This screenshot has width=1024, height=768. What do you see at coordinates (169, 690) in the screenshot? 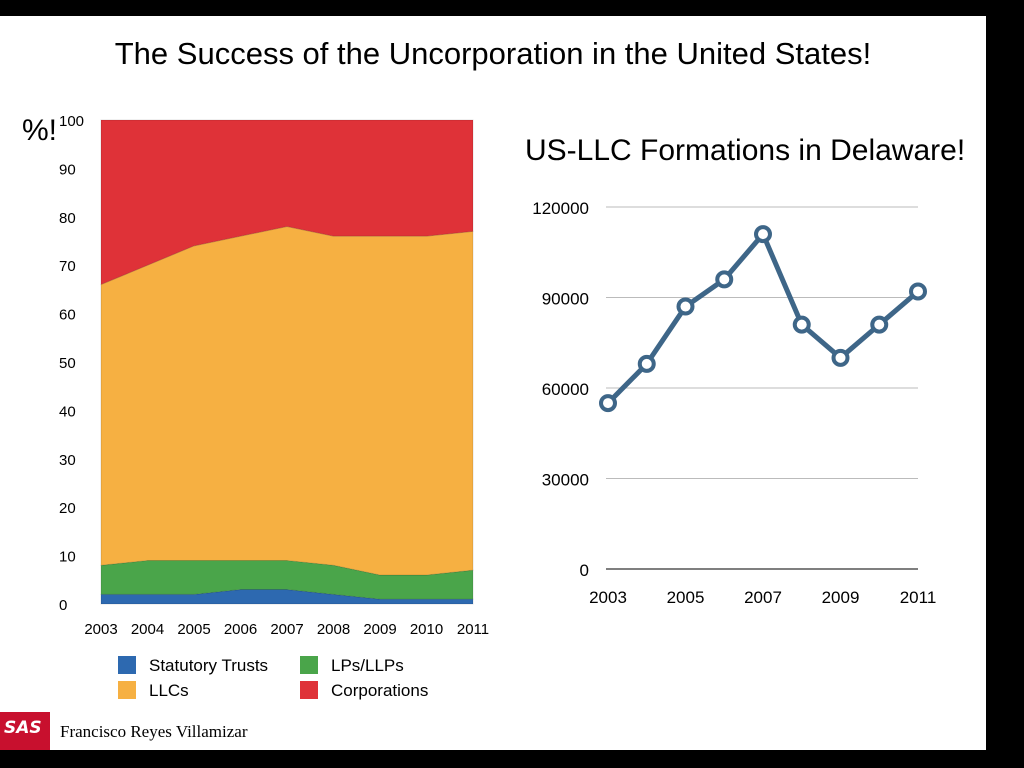
I see `legend-label: LLCs` at bounding box center [169, 690].